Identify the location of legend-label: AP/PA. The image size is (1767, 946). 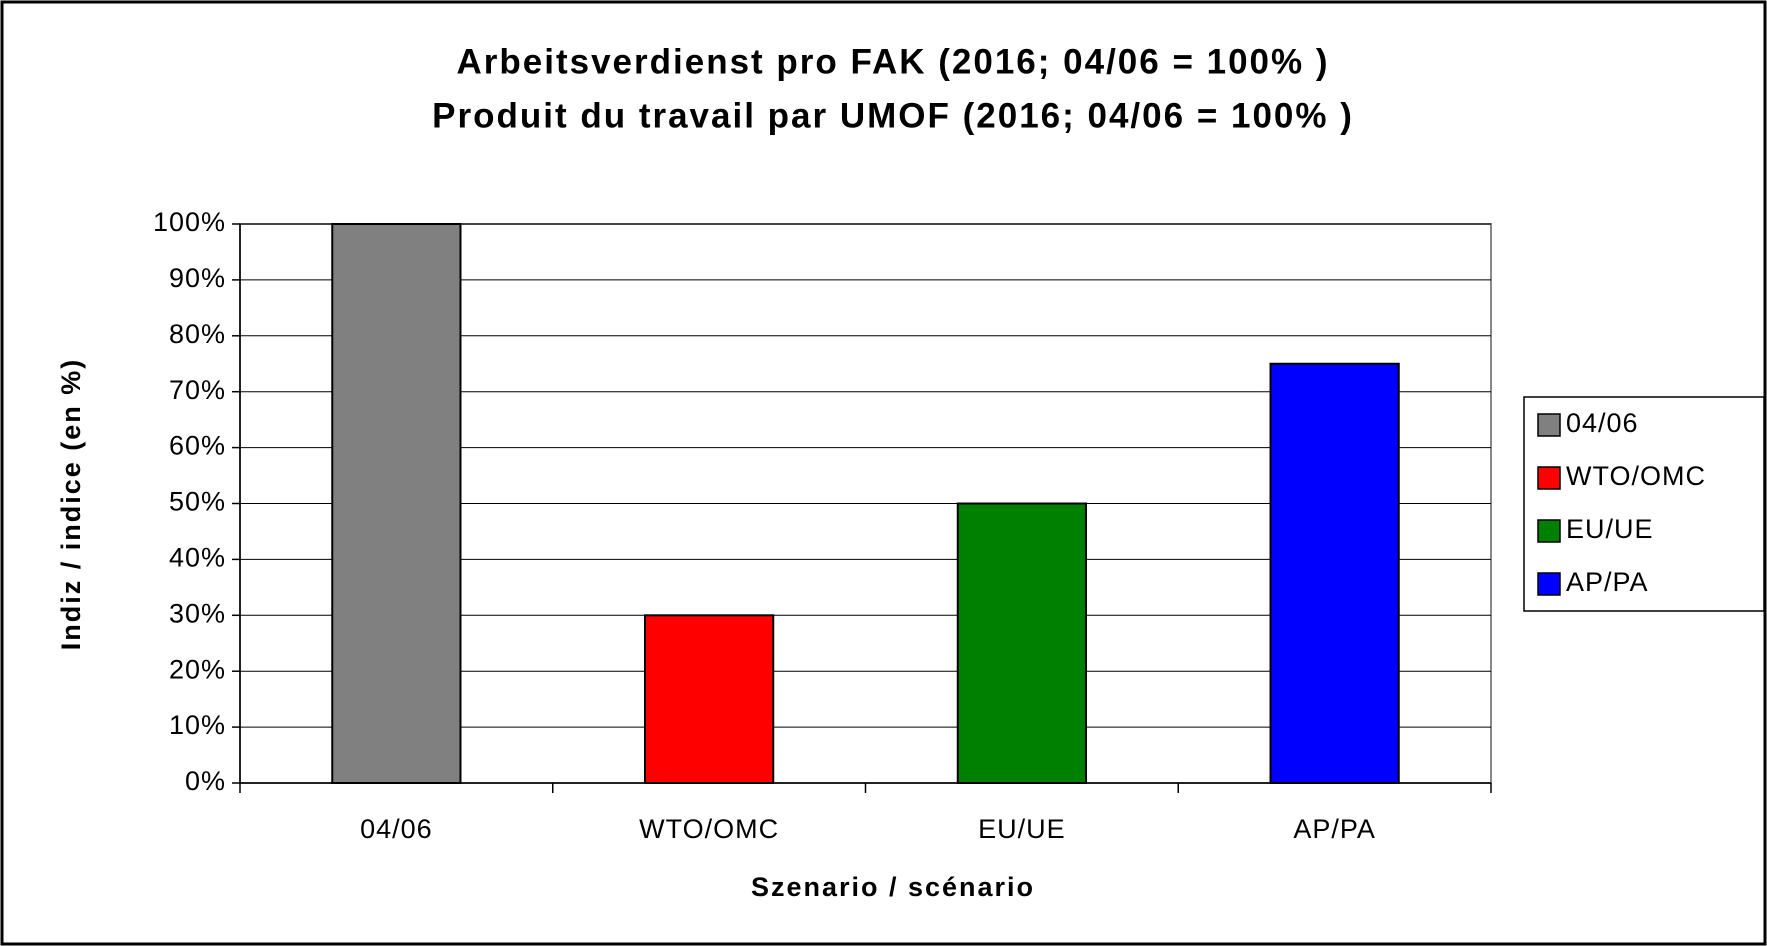
(1607, 582).